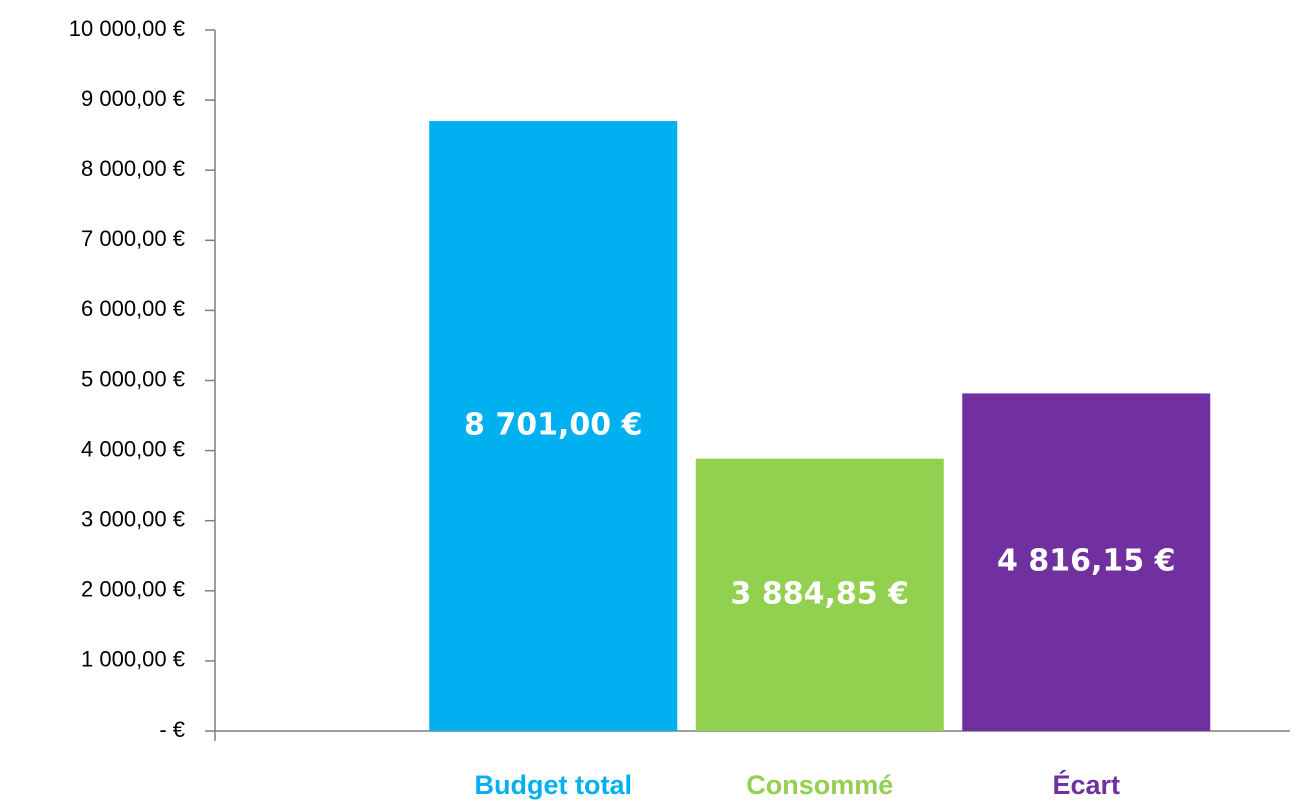 The image size is (1297, 803). Describe the element at coordinates (133, 519) in the screenshot. I see `y-tick-label: 3 000,00 €` at that location.